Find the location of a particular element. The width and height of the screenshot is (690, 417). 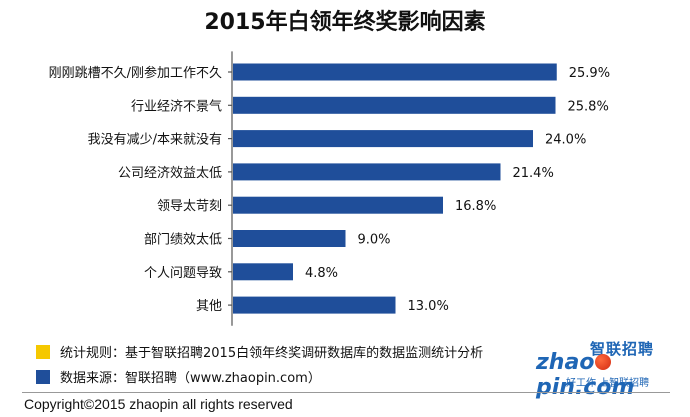

legend-rule-label: 统计规则：基于智联招聘2015白领年终奖调研数据库的数据监测统计分析 is located at coordinates (272, 353).